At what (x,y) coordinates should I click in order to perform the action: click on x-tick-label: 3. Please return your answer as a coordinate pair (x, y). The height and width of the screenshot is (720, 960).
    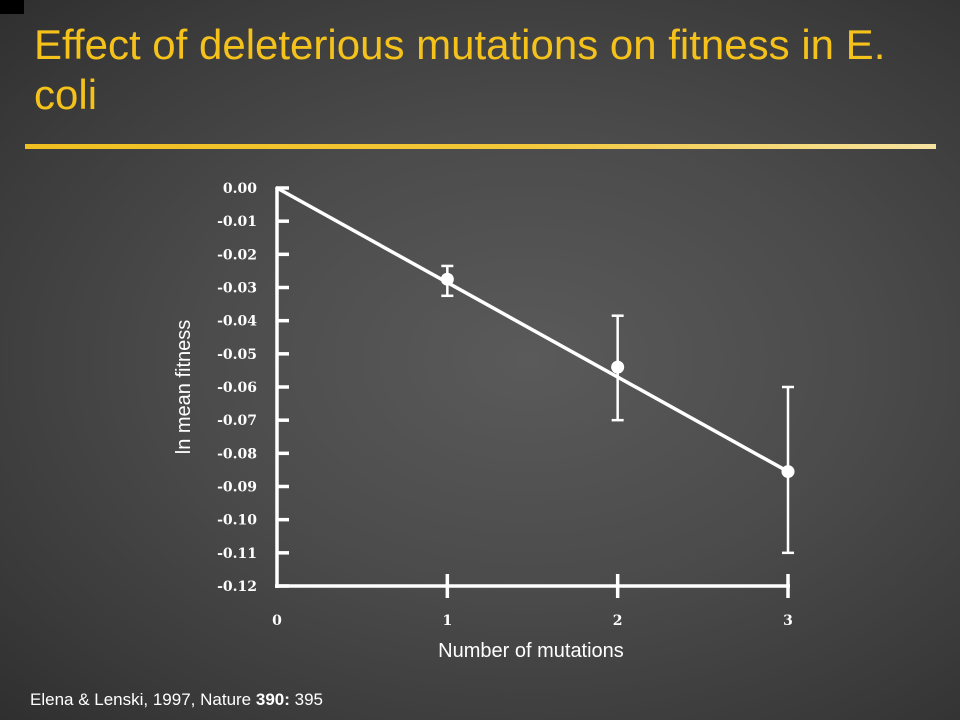
    Looking at the image, I should click on (788, 621).